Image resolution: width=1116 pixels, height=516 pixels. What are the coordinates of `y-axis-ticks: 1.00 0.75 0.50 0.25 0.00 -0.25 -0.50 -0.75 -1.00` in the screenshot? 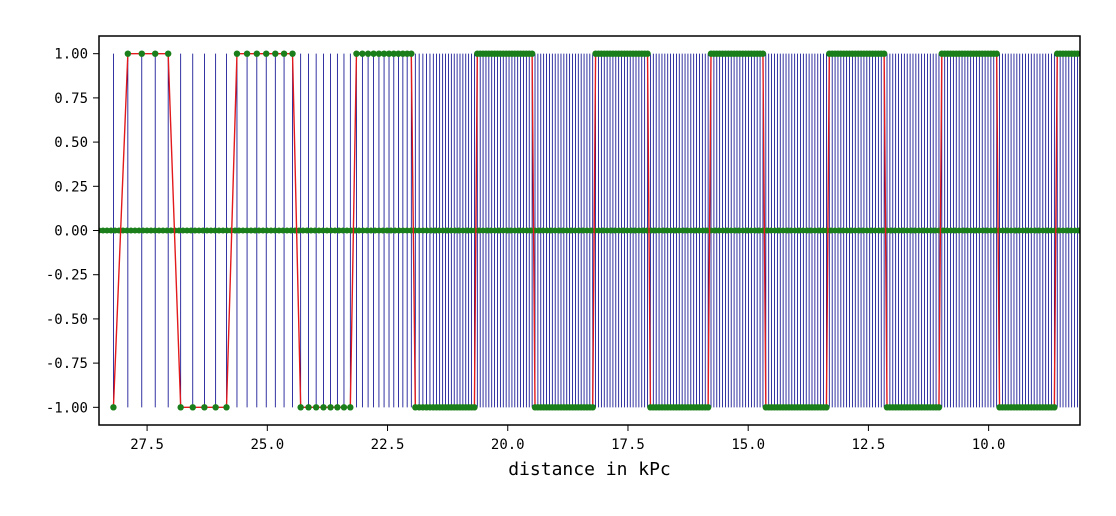 It's located at (72, 231).